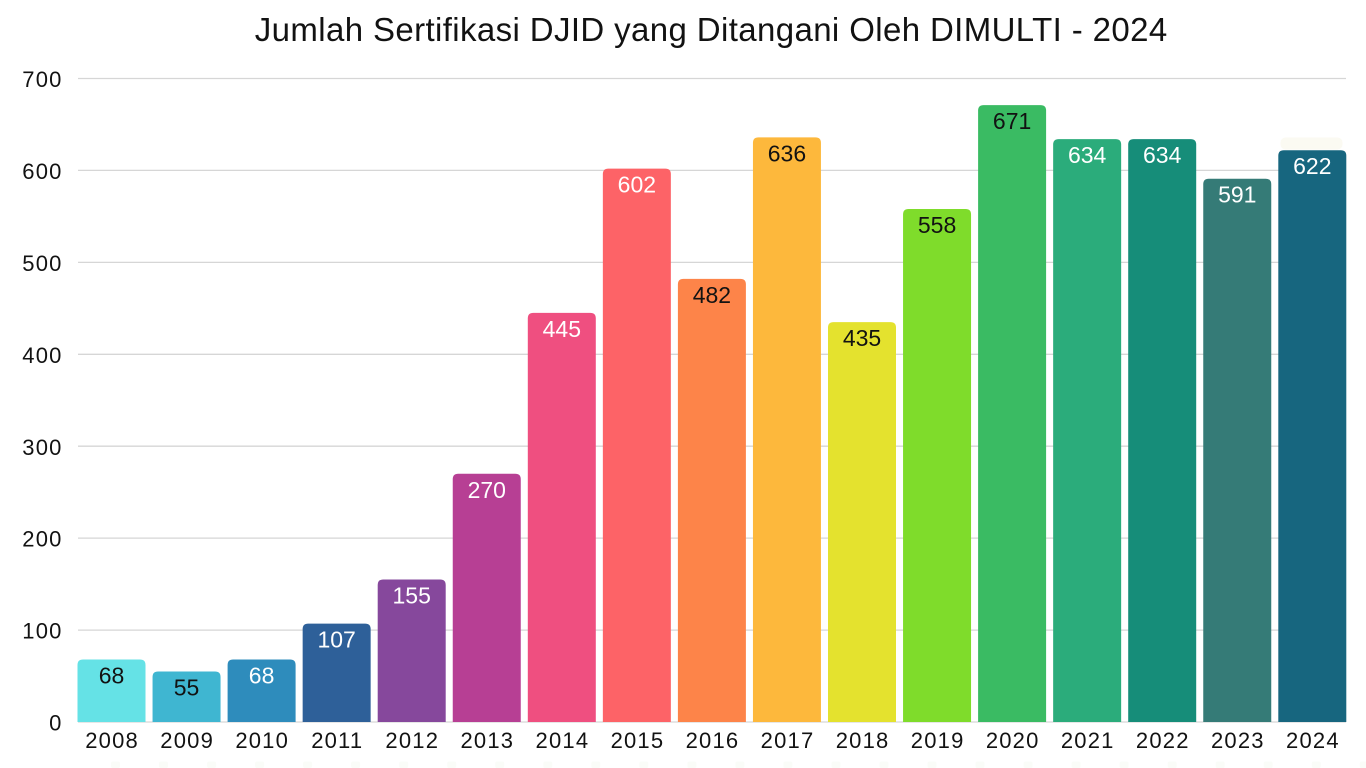 The image size is (1366, 768). I want to click on svg-text: 2013, so click(487, 740).